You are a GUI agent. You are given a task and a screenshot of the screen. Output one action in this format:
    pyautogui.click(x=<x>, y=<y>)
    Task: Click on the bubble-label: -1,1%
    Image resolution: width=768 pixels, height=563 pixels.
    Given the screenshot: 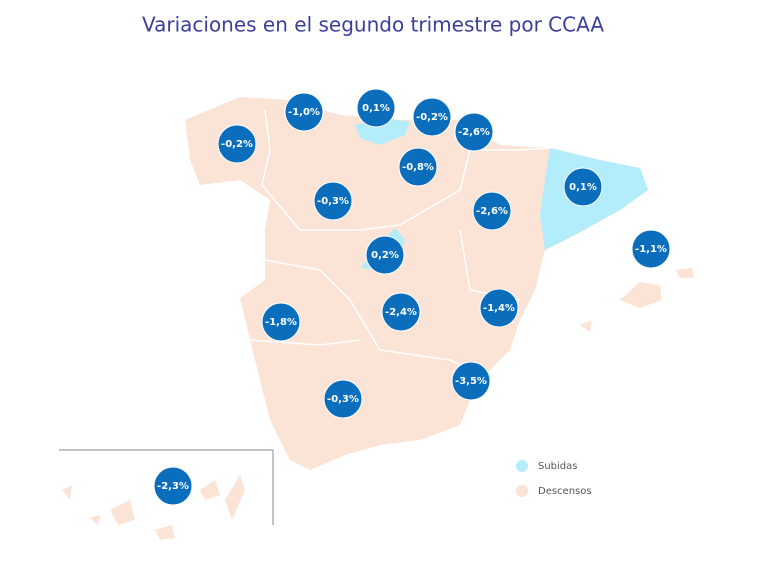 What is the action you would take?
    pyautogui.click(x=651, y=249)
    